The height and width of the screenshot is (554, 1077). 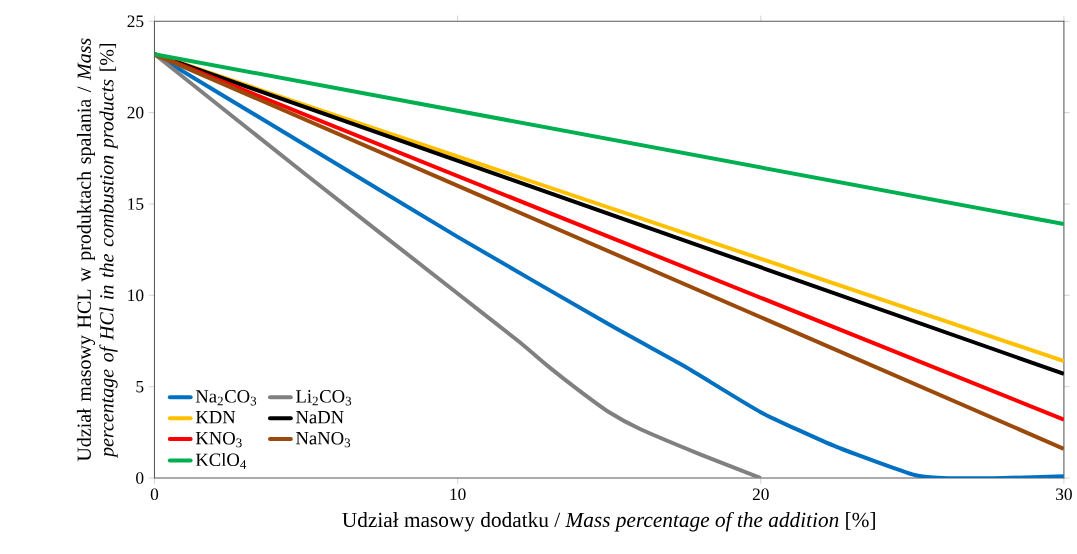 What do you see at coordinates (324, 398) in the screenshot?
I see `legend-label: Li$_{2}$CO$_{3}$` at bounding box center [324, 398].